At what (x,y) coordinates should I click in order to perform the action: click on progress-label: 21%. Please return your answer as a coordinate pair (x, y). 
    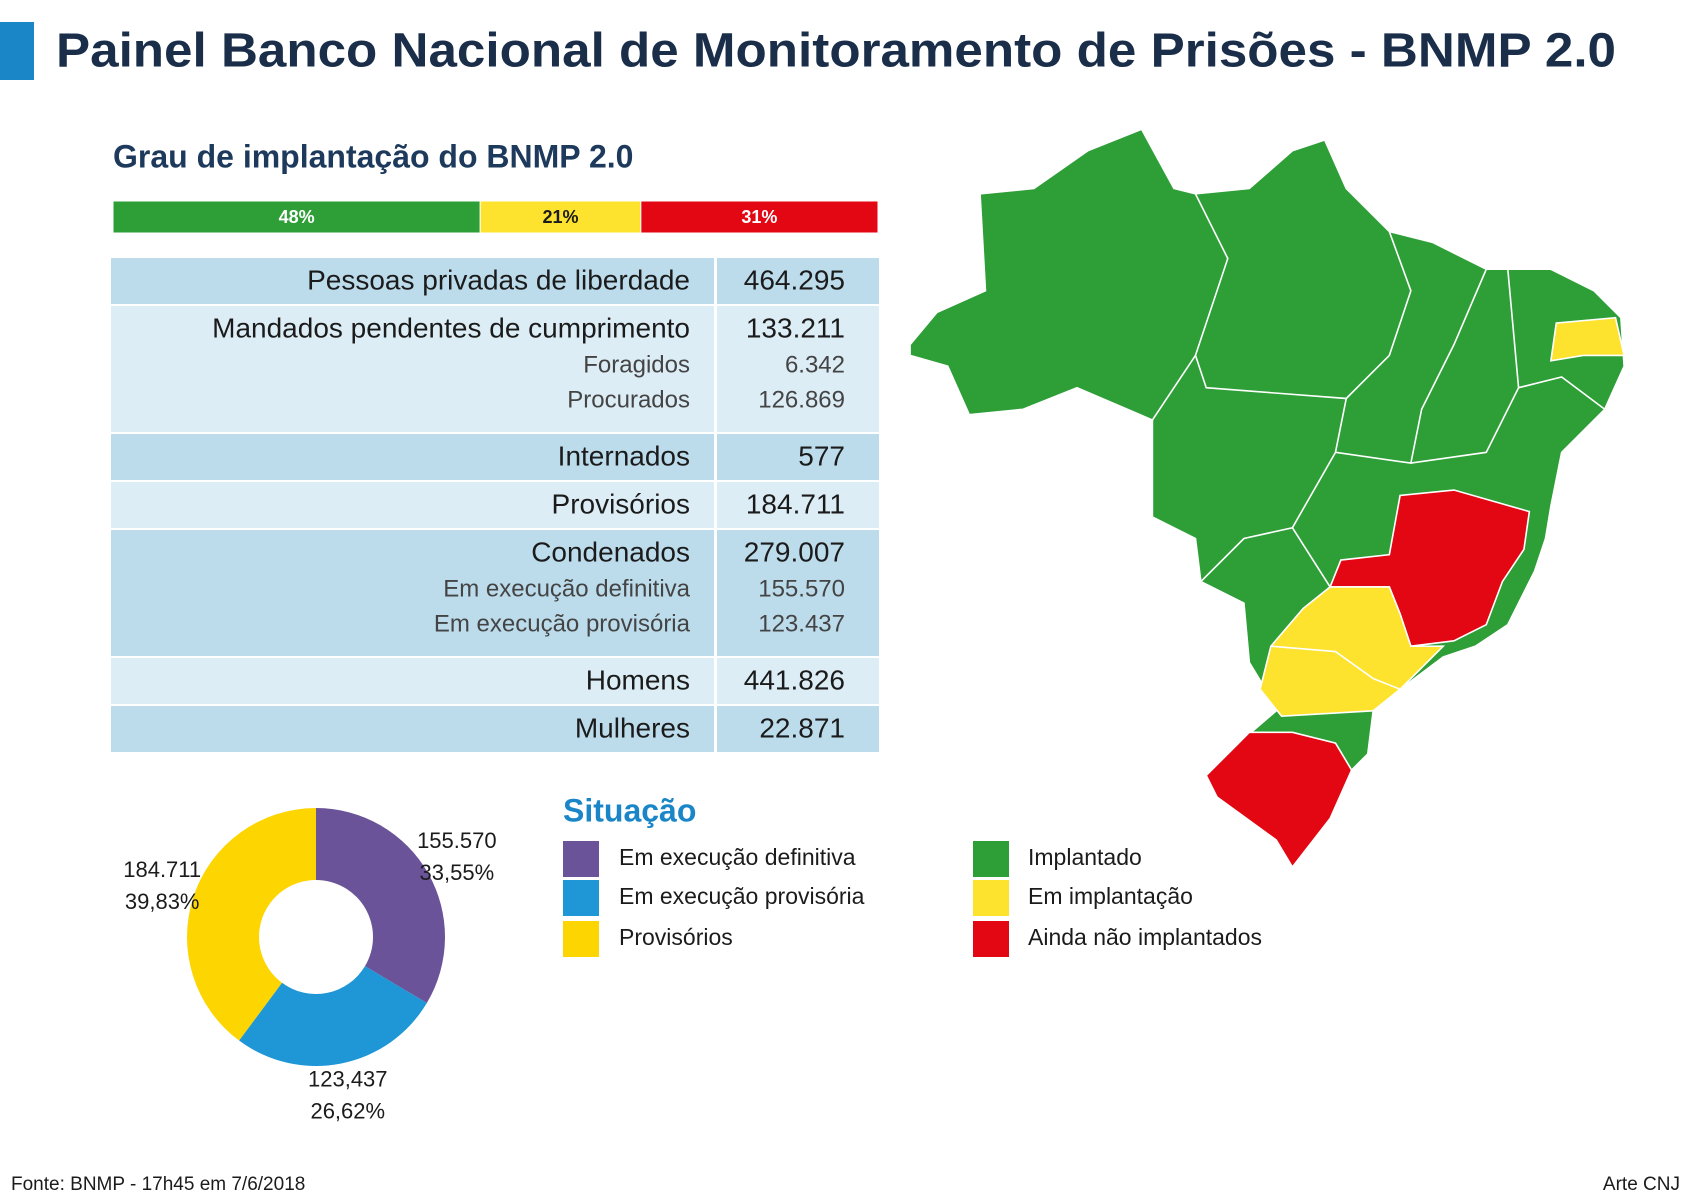
    Looking at the image, I should click on (561, 217).